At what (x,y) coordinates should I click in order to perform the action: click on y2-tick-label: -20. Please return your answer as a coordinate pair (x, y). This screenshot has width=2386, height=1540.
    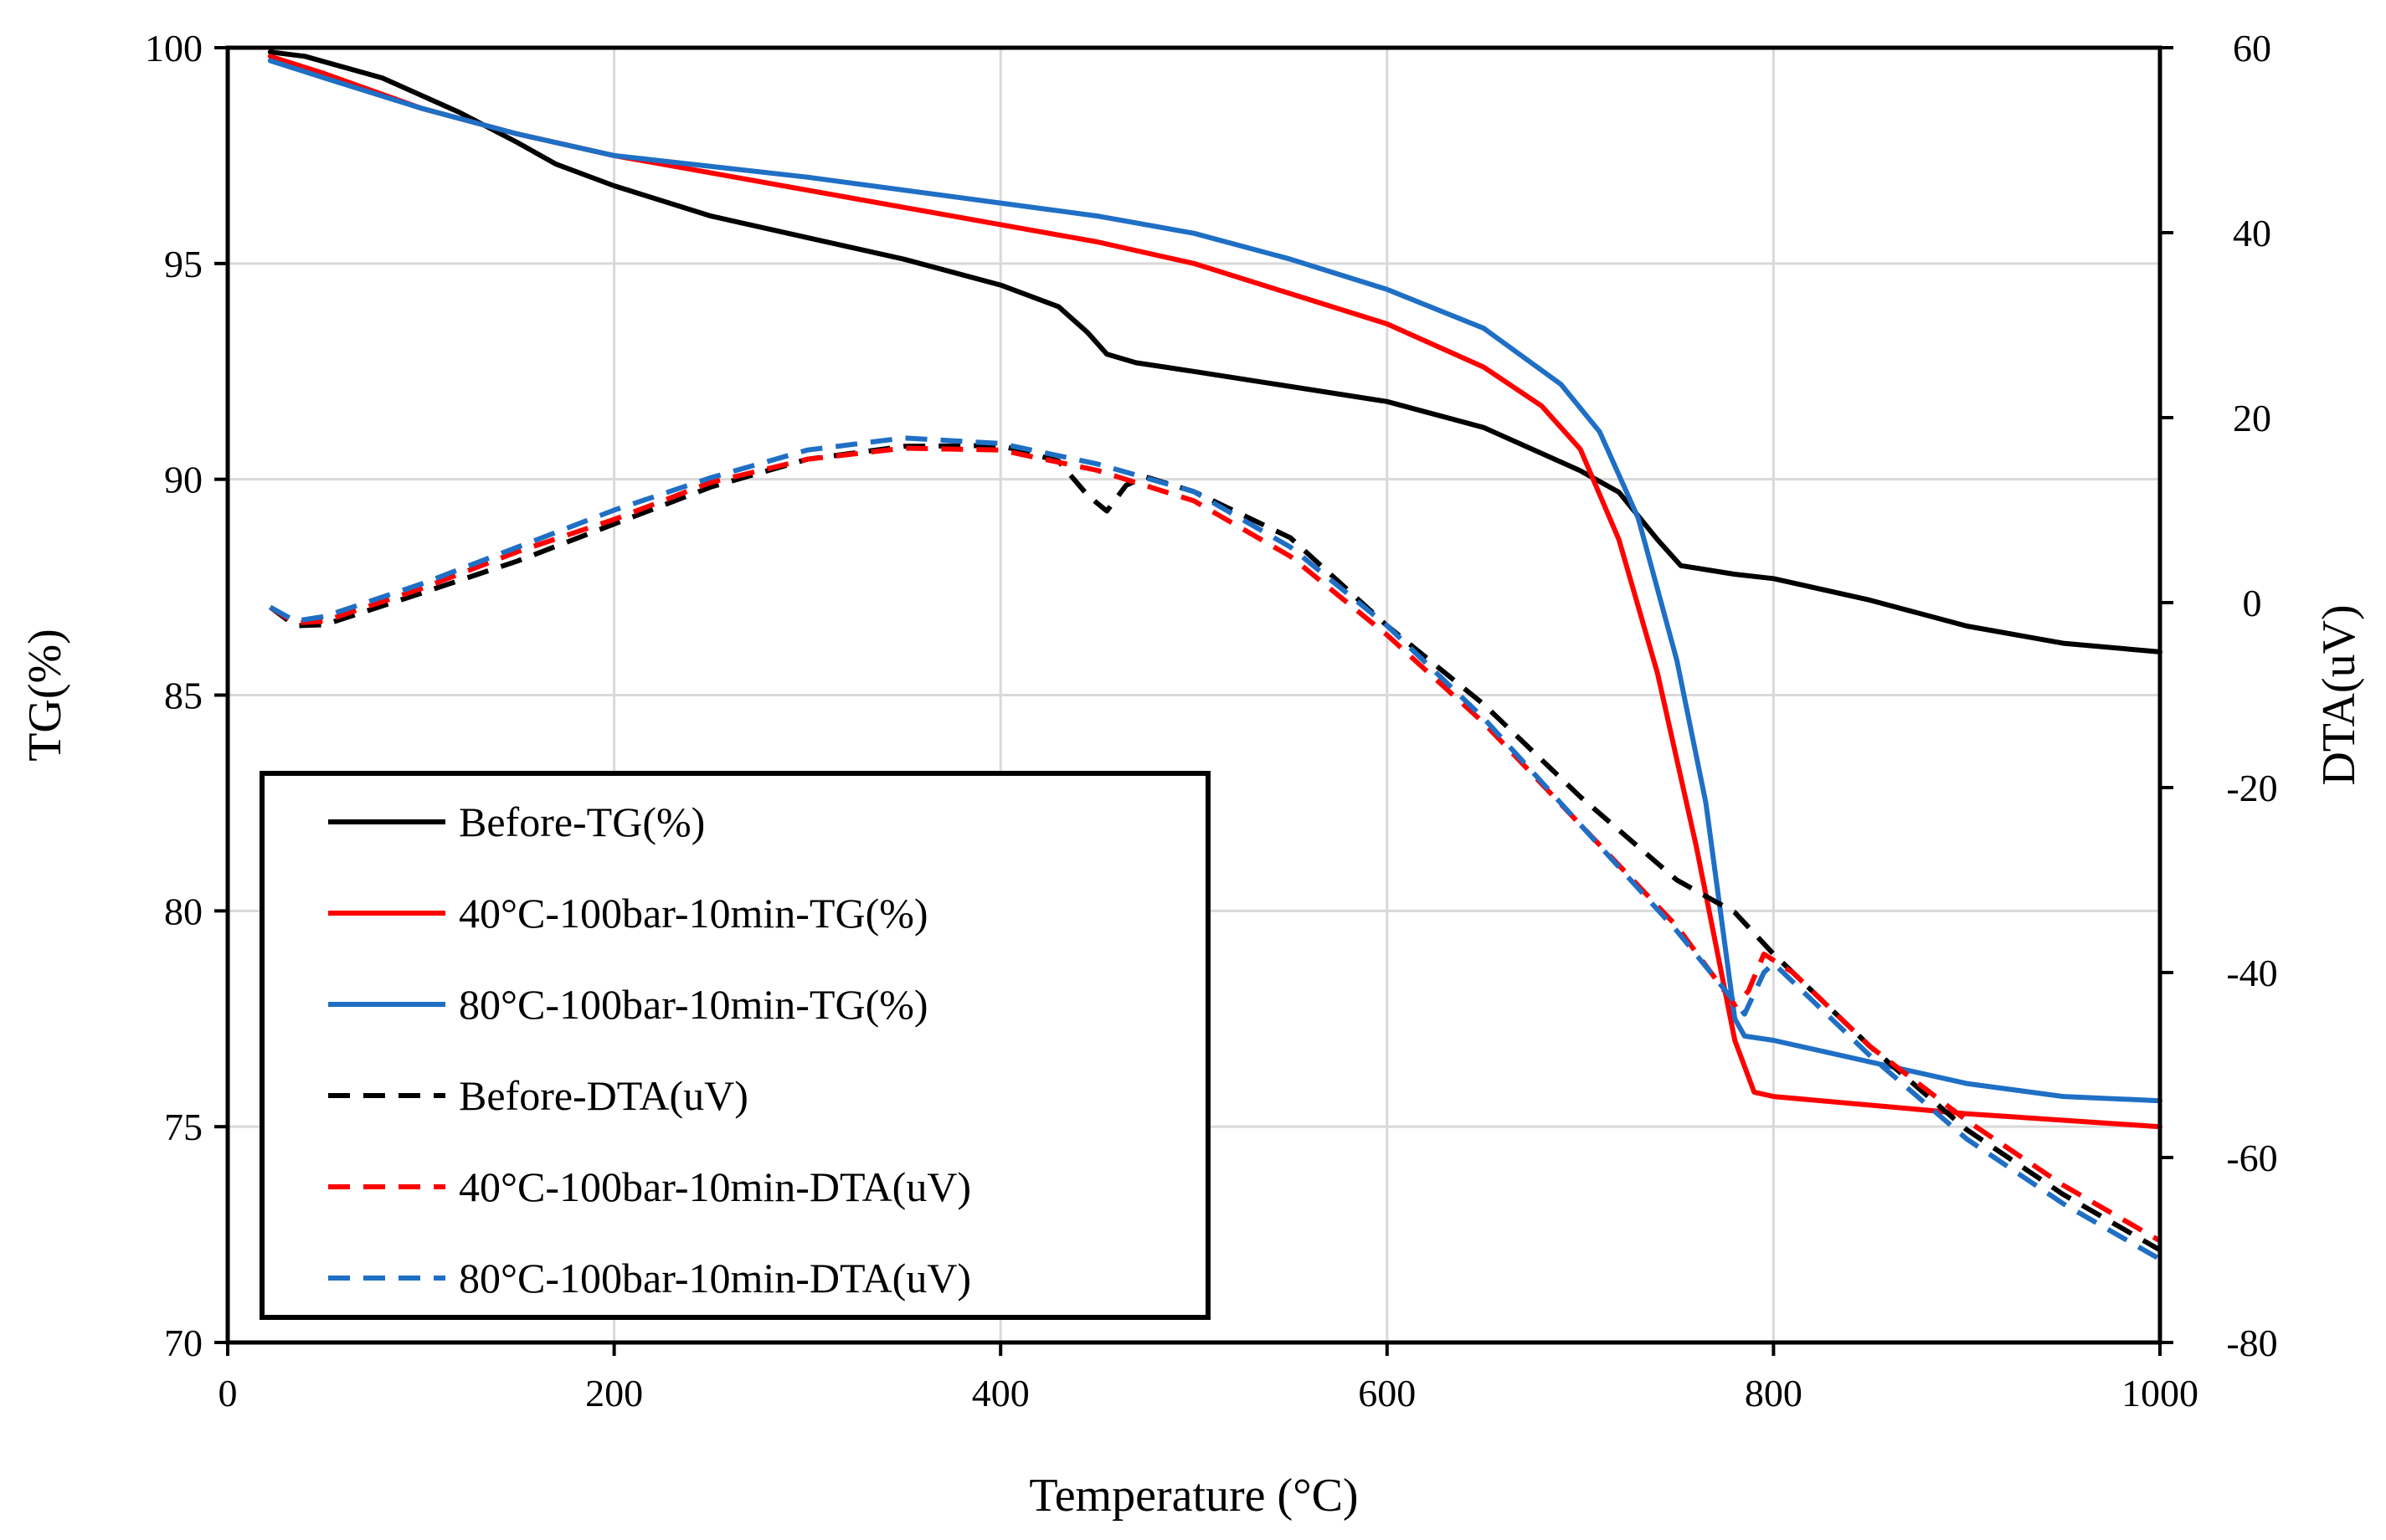
    Looking at the image, I should click on (2251, 788).